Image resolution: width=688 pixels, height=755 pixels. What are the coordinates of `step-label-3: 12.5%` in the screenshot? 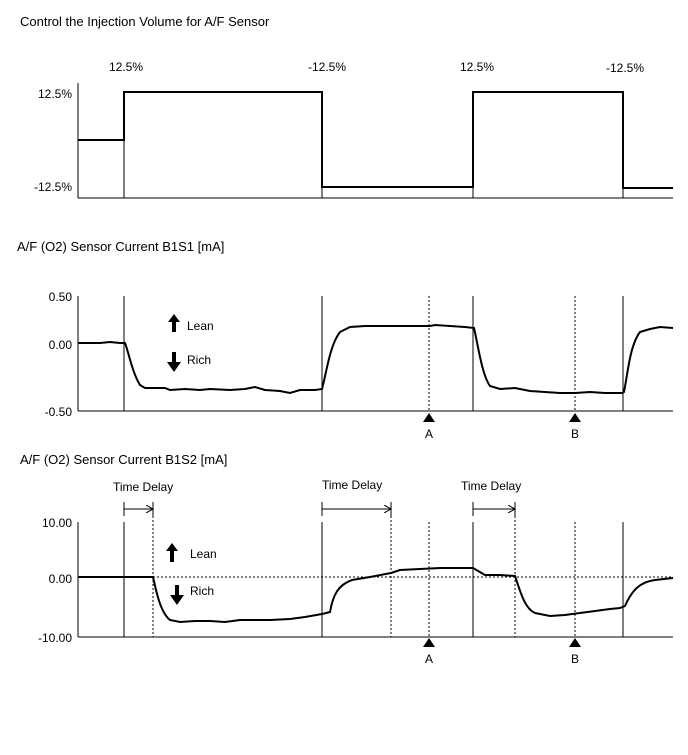 It's located at (477, 67).